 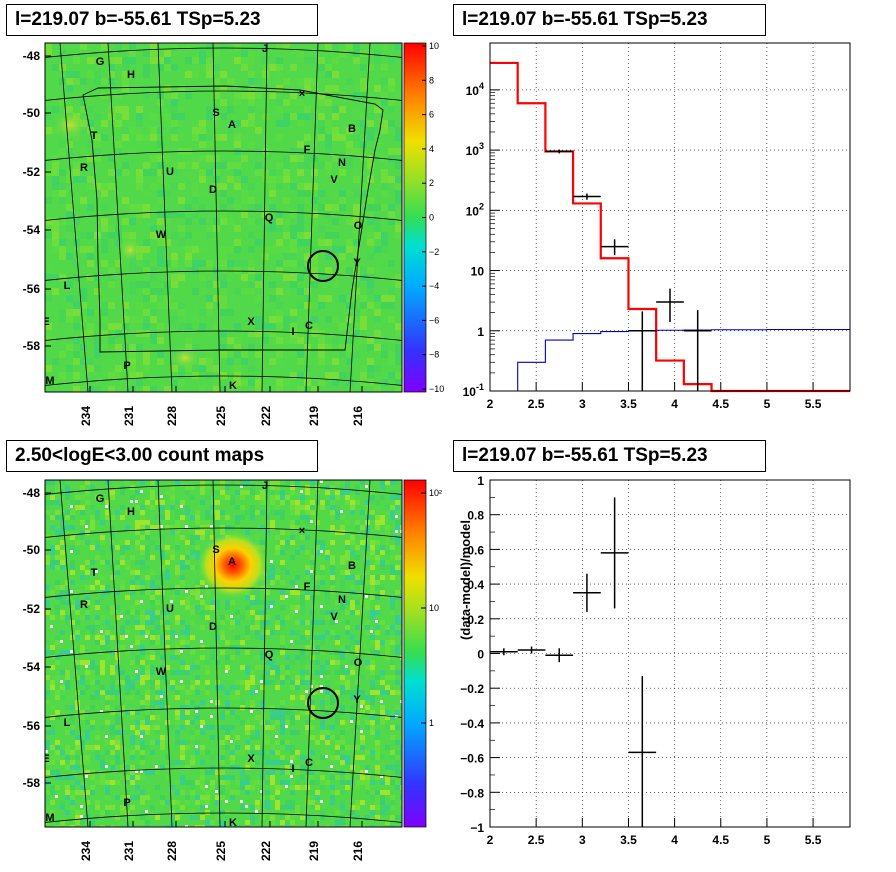 What do you see at coordinates (129, 851) in the screenshot?
I see `x-tick-label: 231` at bounding box center [129, 851].